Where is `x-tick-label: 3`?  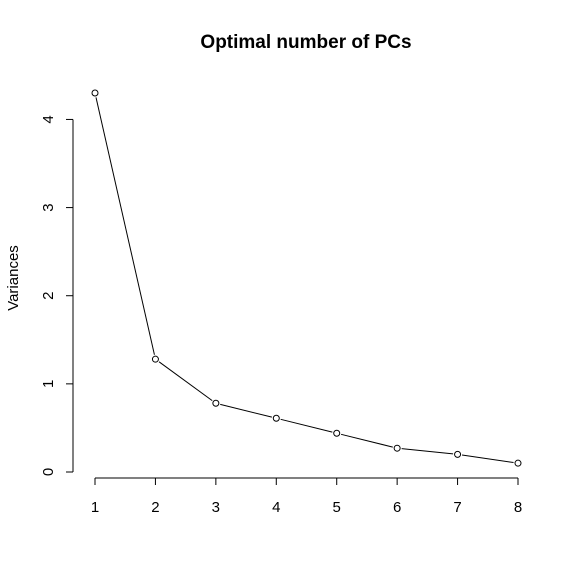
x-tick-label: 3 is located at coordinates (216, 507).